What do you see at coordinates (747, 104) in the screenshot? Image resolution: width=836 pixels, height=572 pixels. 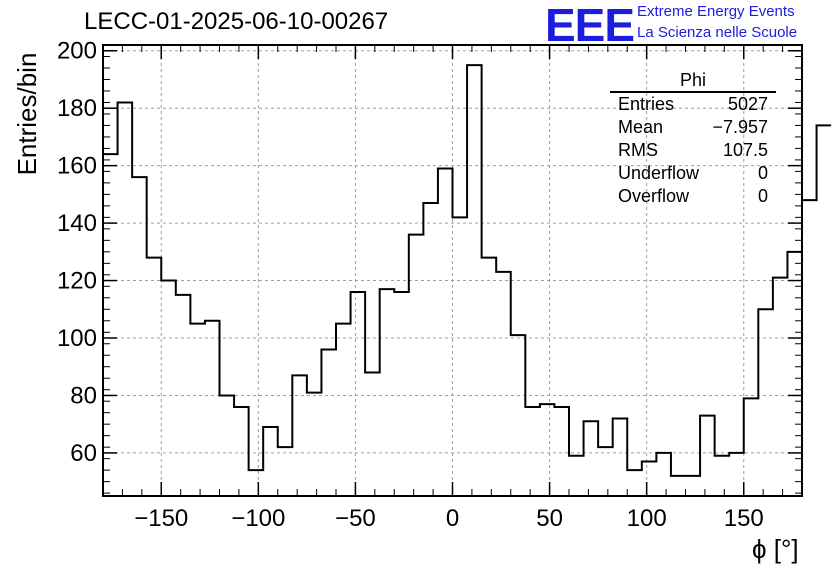 I see `stats-value: 5027` at bounding box center [747, 104].